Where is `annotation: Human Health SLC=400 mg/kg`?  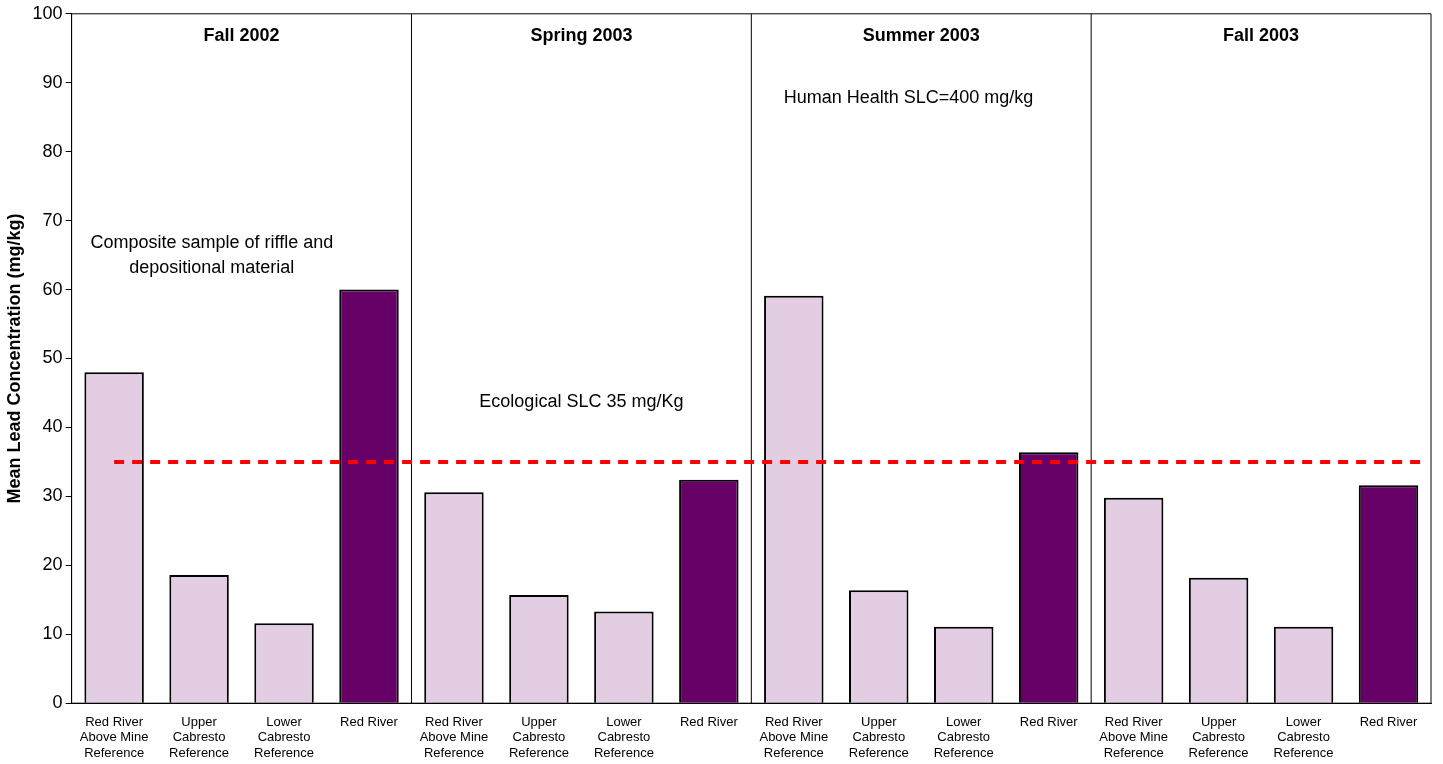 annotation: Human Health SLC=400 mg/kg is located at coordinates (908, 97).